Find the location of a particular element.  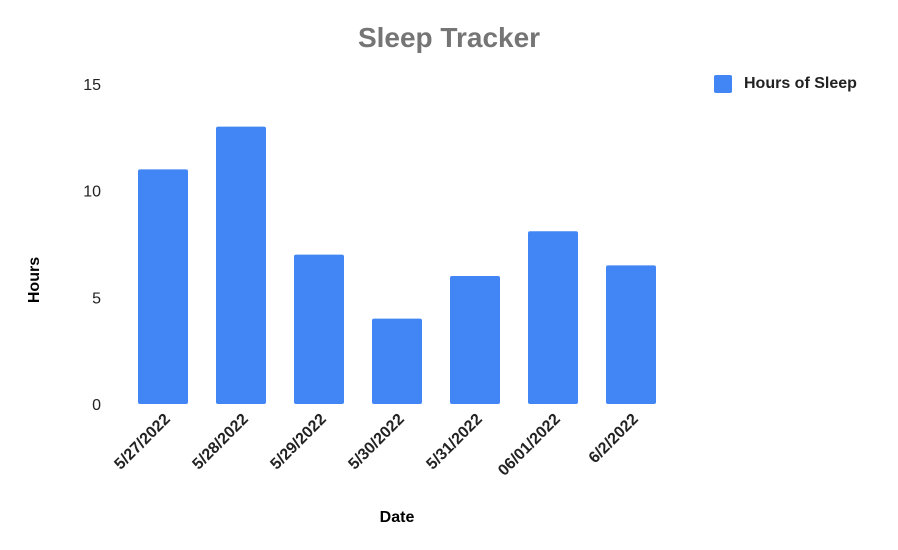

x-tick-label: 6/2/2022 is located at coordinates (614, 439).